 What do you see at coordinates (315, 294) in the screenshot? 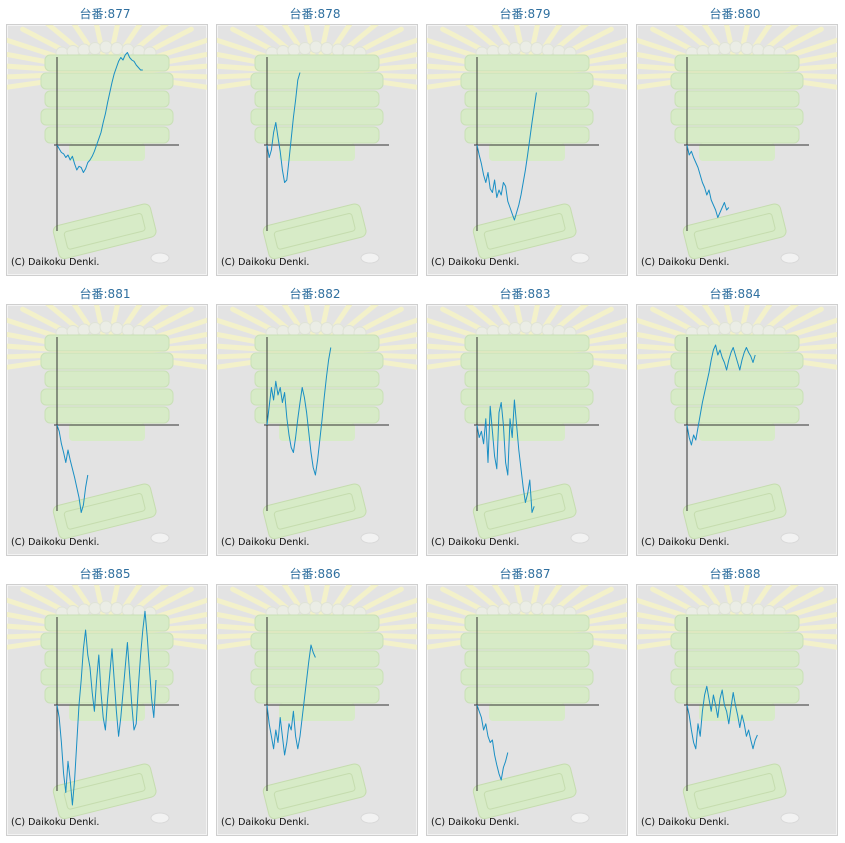
I see `chart-title: 台番:882` at bounding box center [315, 294].